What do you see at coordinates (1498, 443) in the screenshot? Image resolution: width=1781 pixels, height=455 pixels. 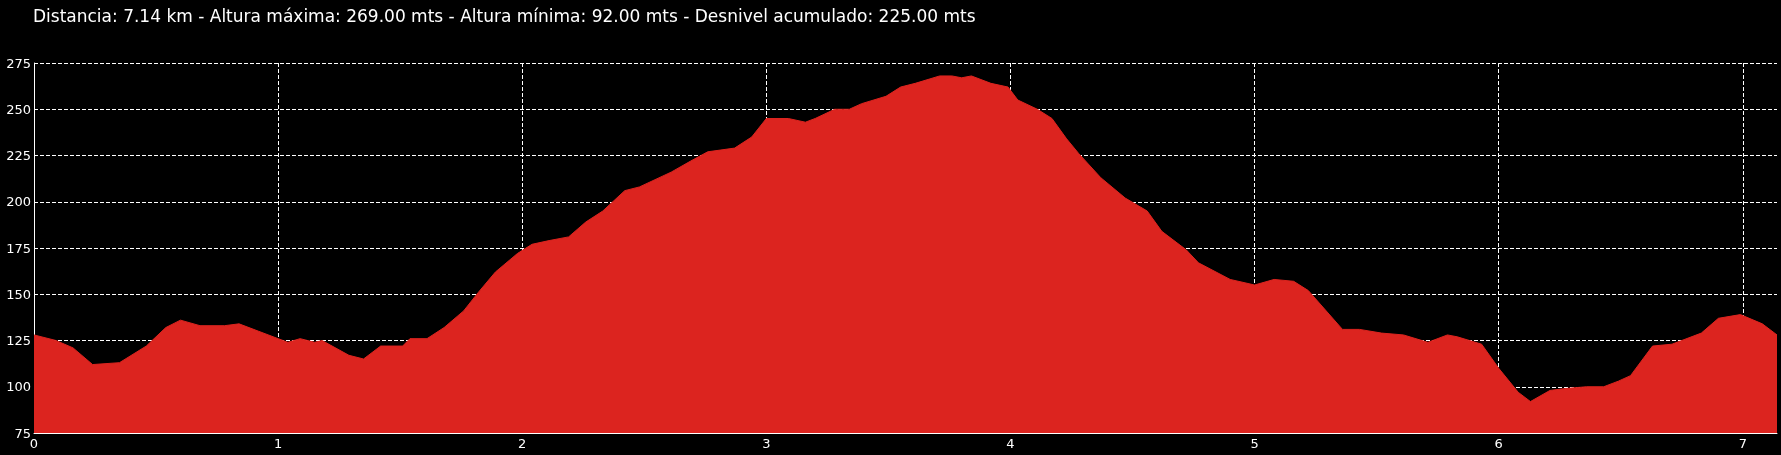 I see `x-tick-label: 6` at bounding box center [1498, 443].